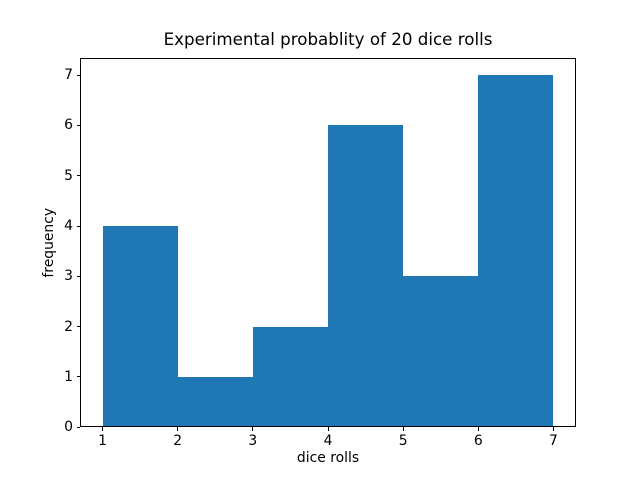  What do you see at coordinates (68, 75) in the screenshot?
I see `y-tick-label: 7` at bounding box center [68, 75].